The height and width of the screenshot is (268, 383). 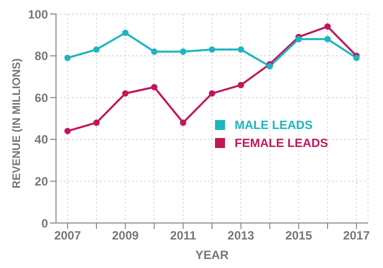 I want to click on y-tick-label: 0, so click(x=44, y=223).